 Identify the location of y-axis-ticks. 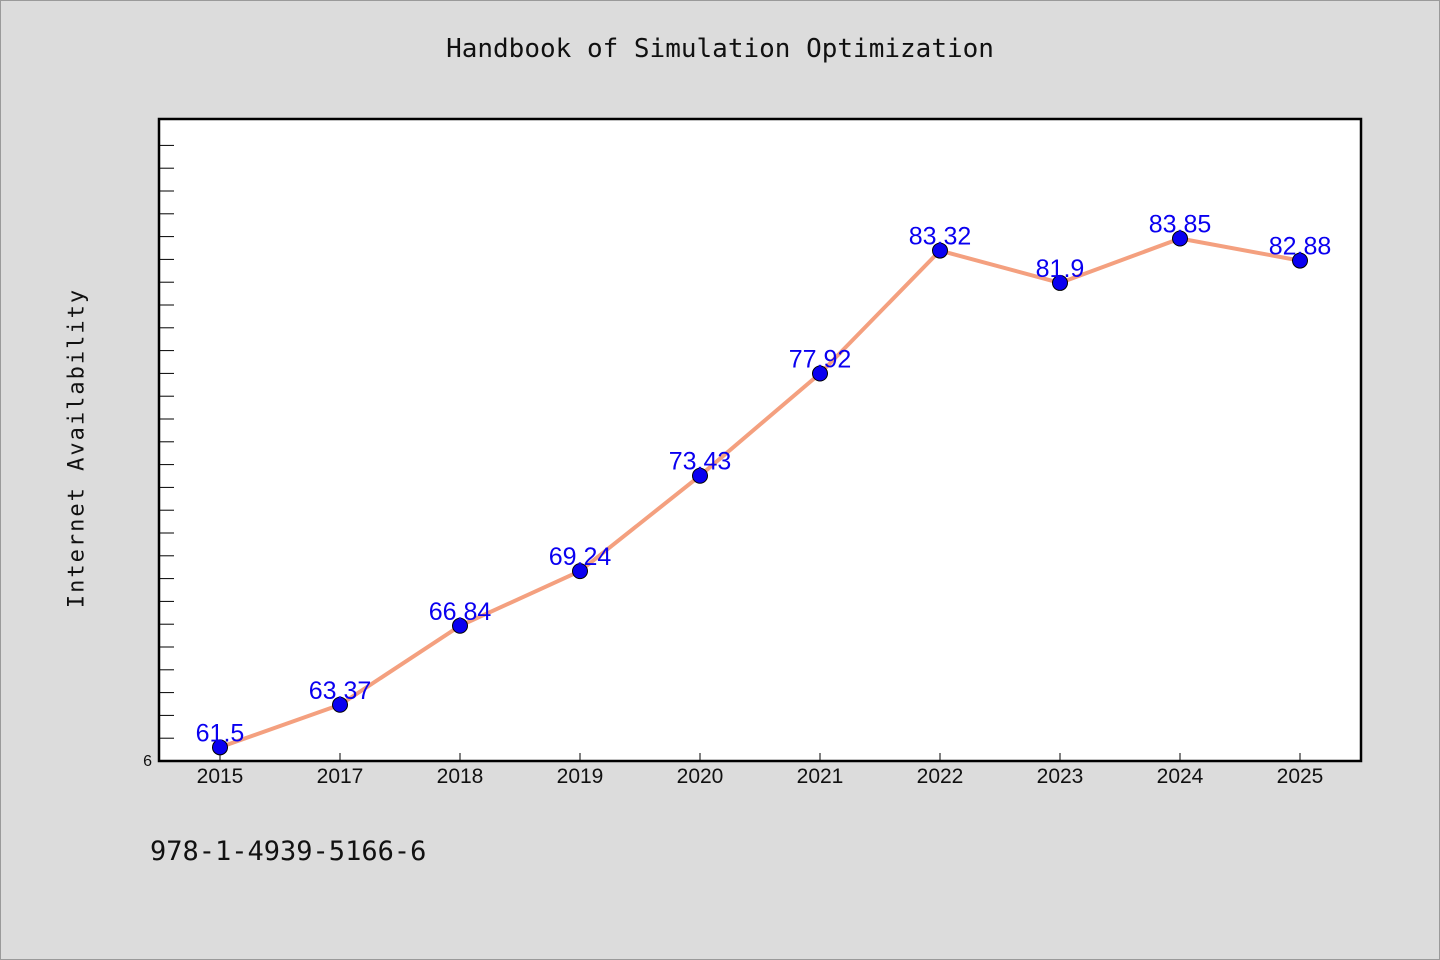
(166, 453).